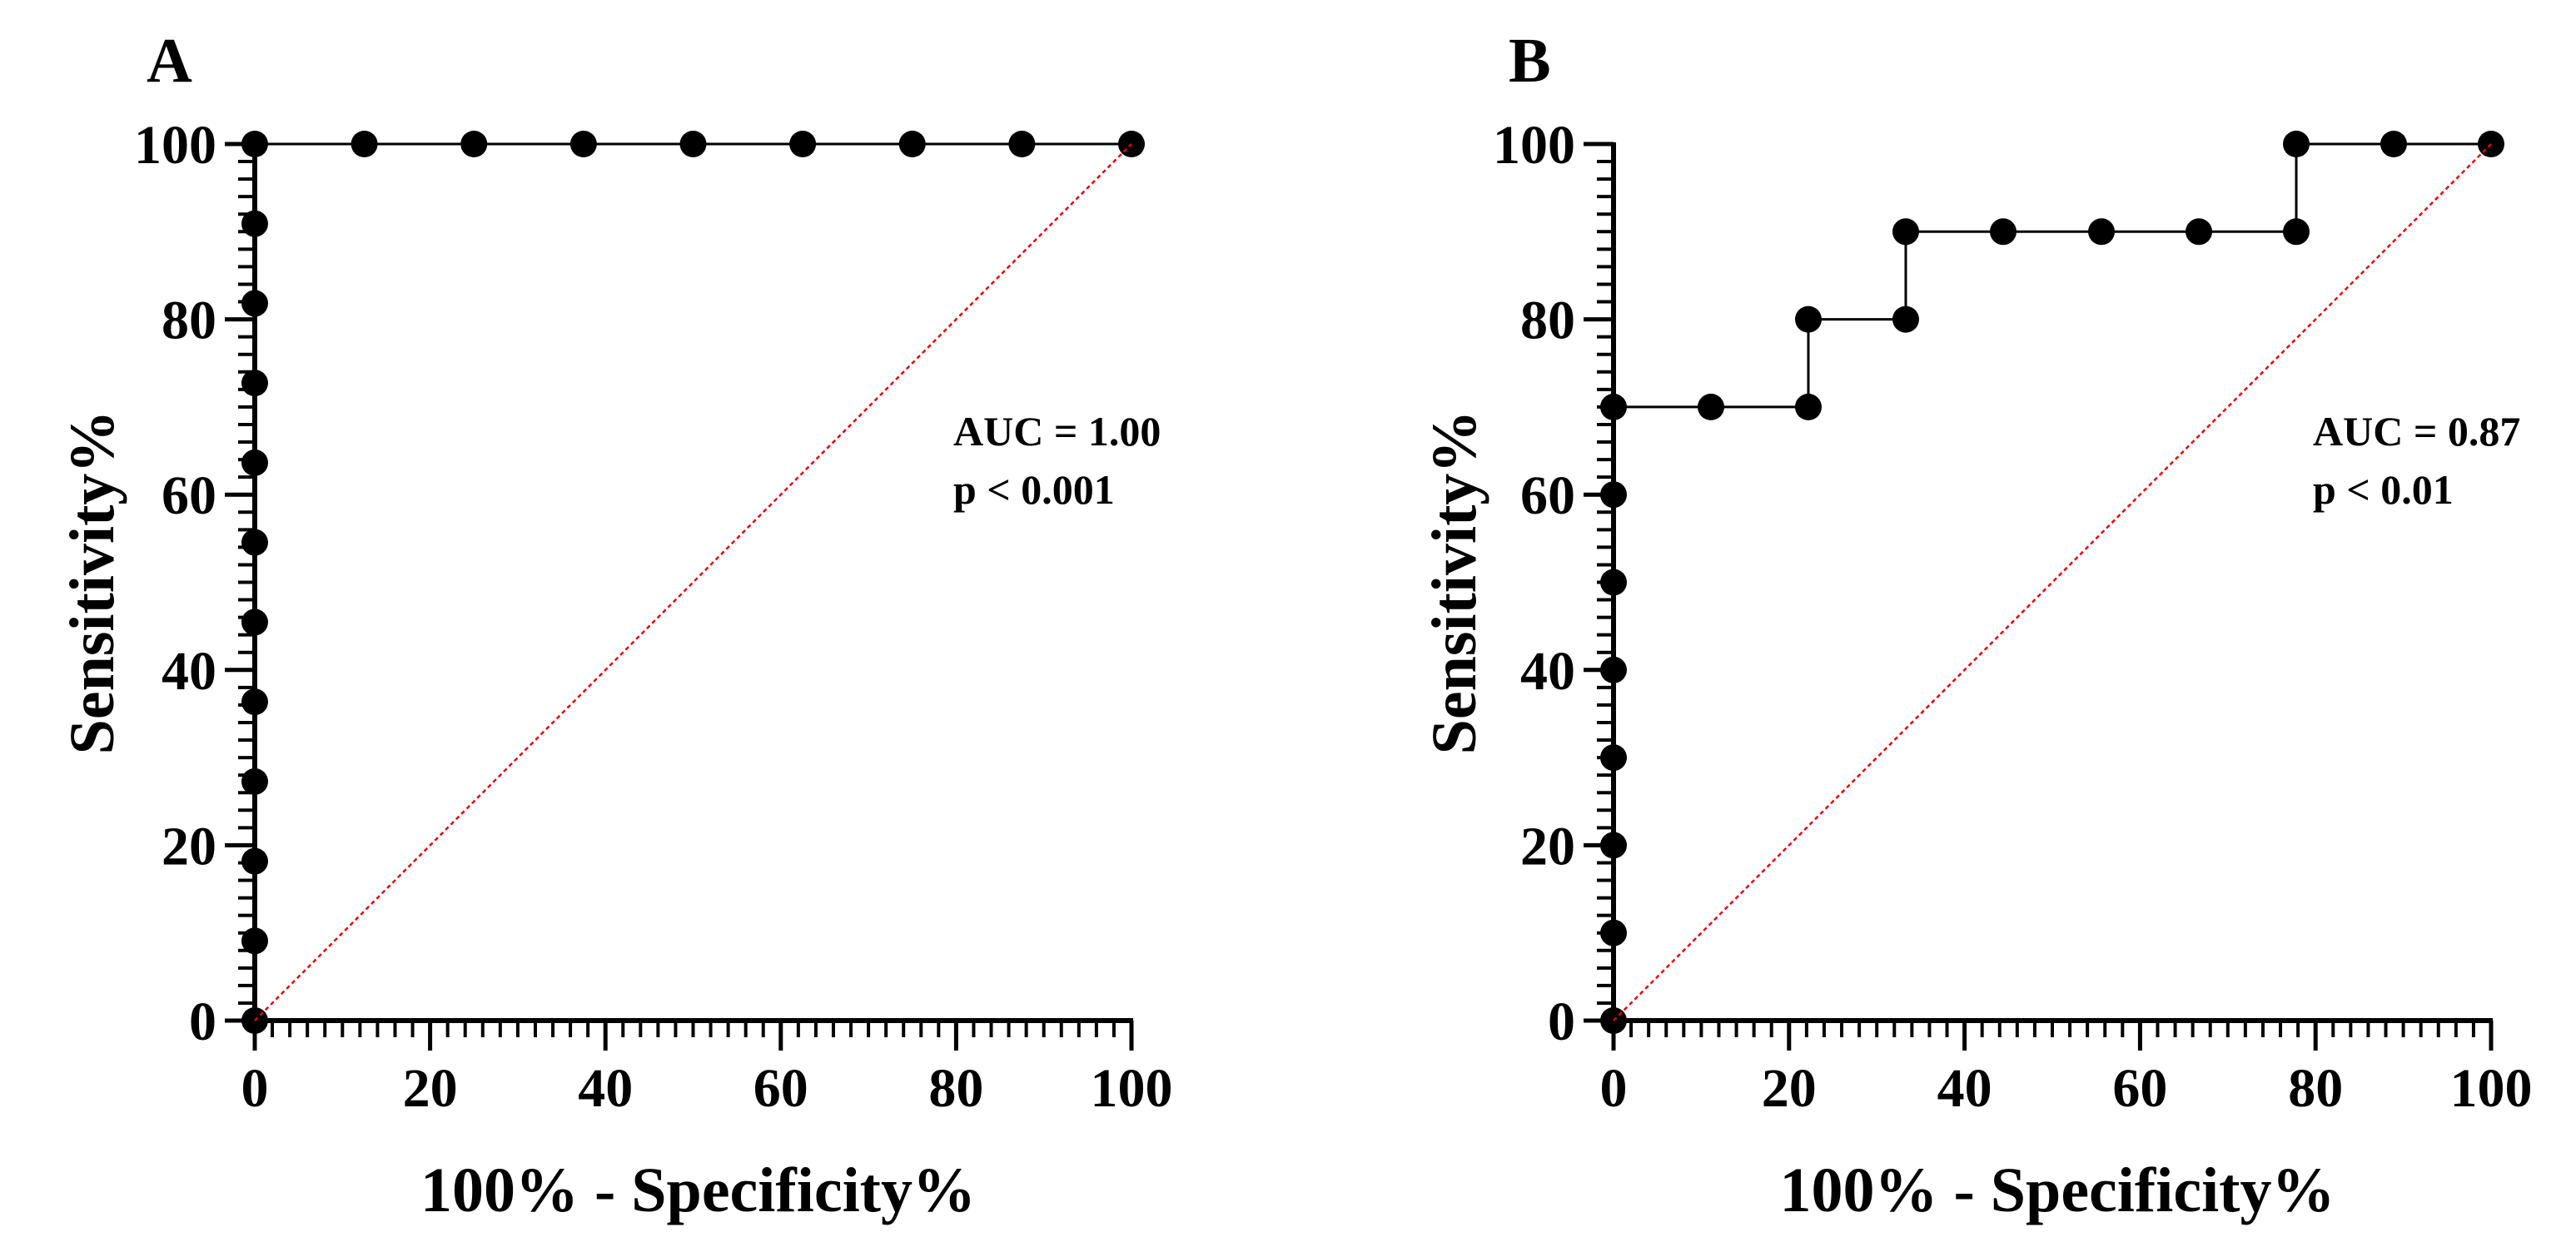 Image resolution: width=2576 pixels, height=1257 pixels. What do you see at coordinates (2416, 431) in the screenshot?
I see `auc-annotation: AUC = 0.87` at bounding box center [2416, 431].